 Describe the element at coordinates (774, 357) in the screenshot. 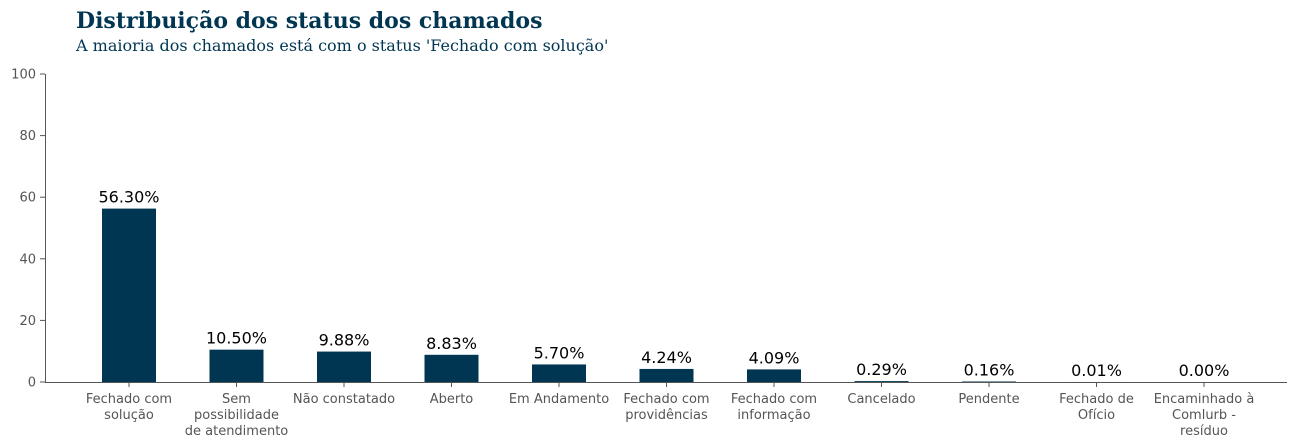

I see `bar-value-label: 4.09%` at that location.